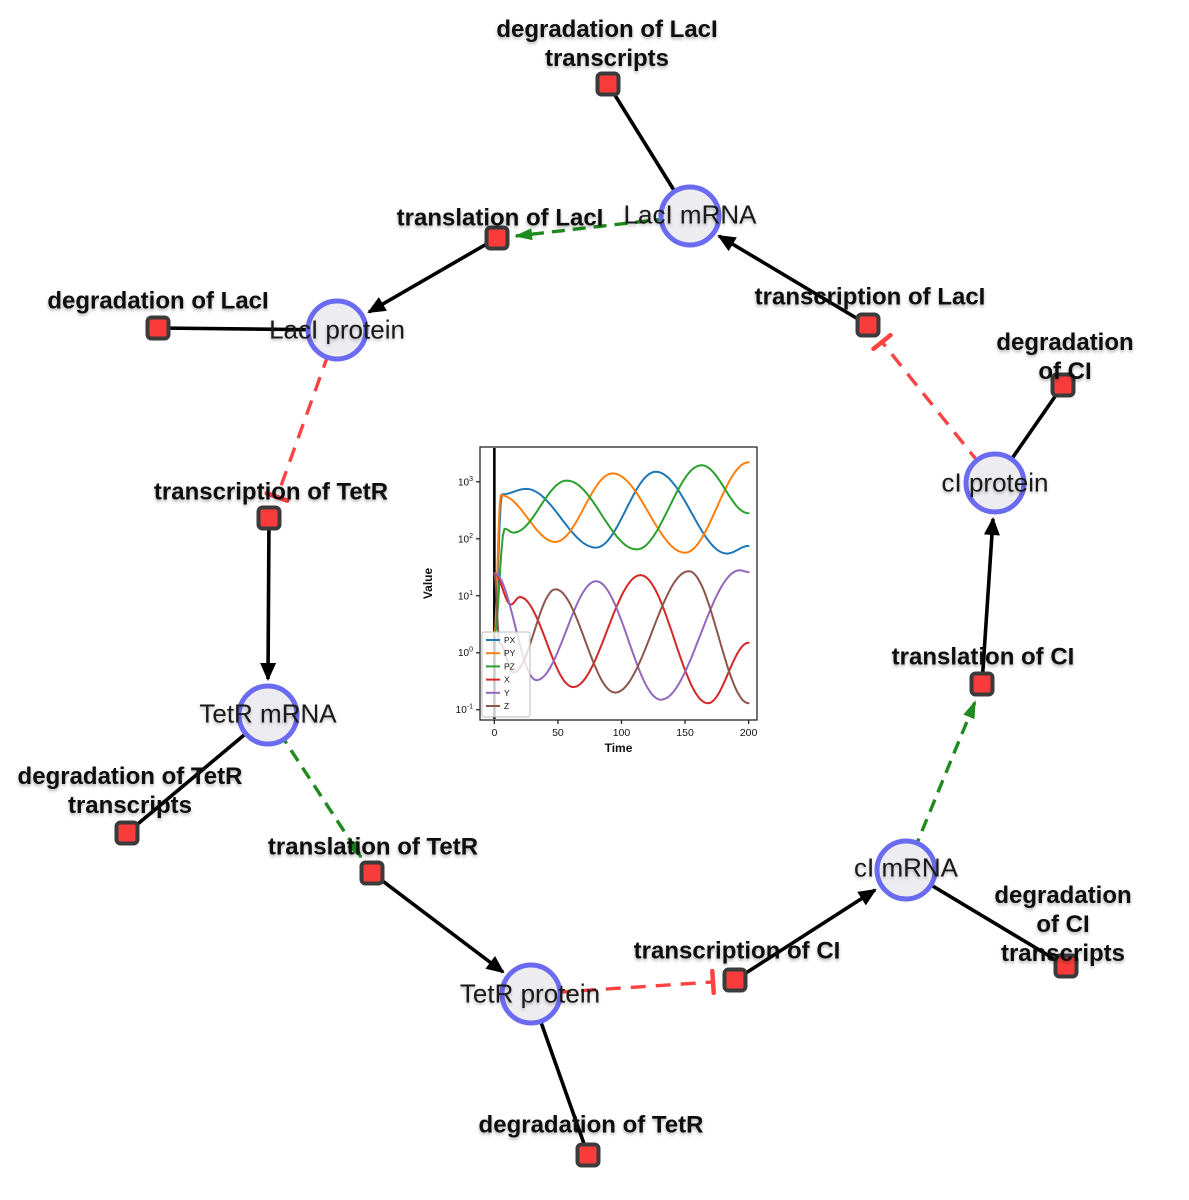 The height and width of the screenshot is (1200, 1189). I want to click on species-node-ci-mrna, so click(906, 870).